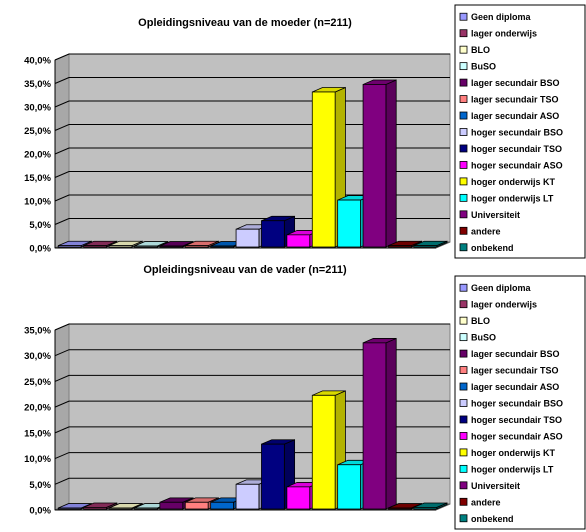 This screenshot has height=532, width=586. I want to click on chart1-legend-label: hoger secundair BSO, so click(517, 133).